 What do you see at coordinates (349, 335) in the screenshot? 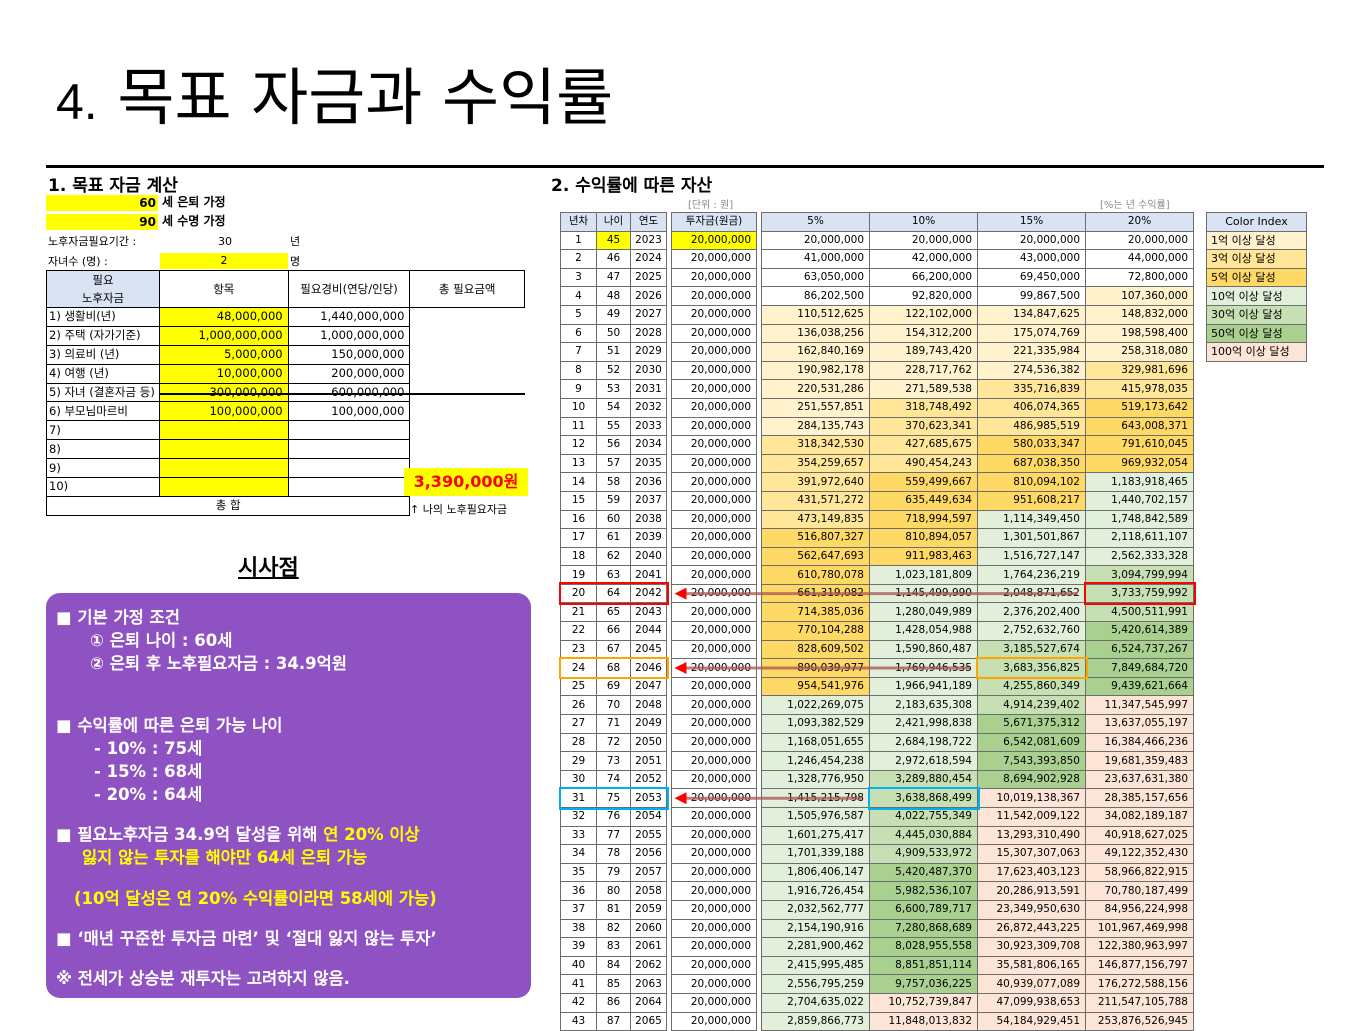
I see `item-total: 1,000,000,000` at bounding box center [349, 335].